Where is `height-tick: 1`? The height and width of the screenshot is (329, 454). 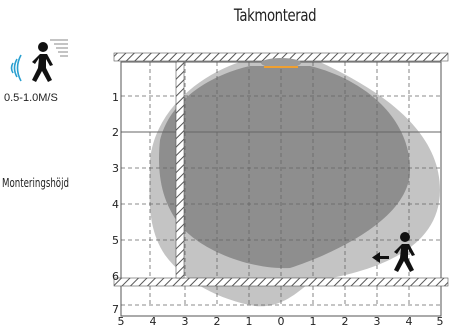 height-tick: 1 is located at coordinates (115, 97).